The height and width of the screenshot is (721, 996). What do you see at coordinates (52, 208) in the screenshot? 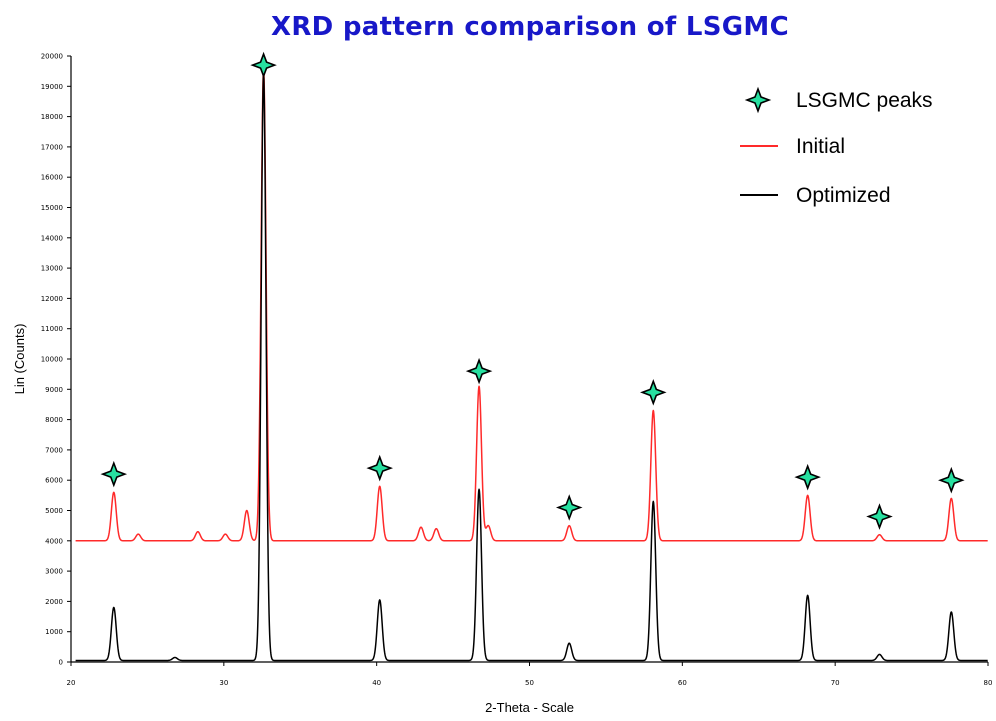
I see `y-tick-label: 15000` at bounding box center [52, 208].